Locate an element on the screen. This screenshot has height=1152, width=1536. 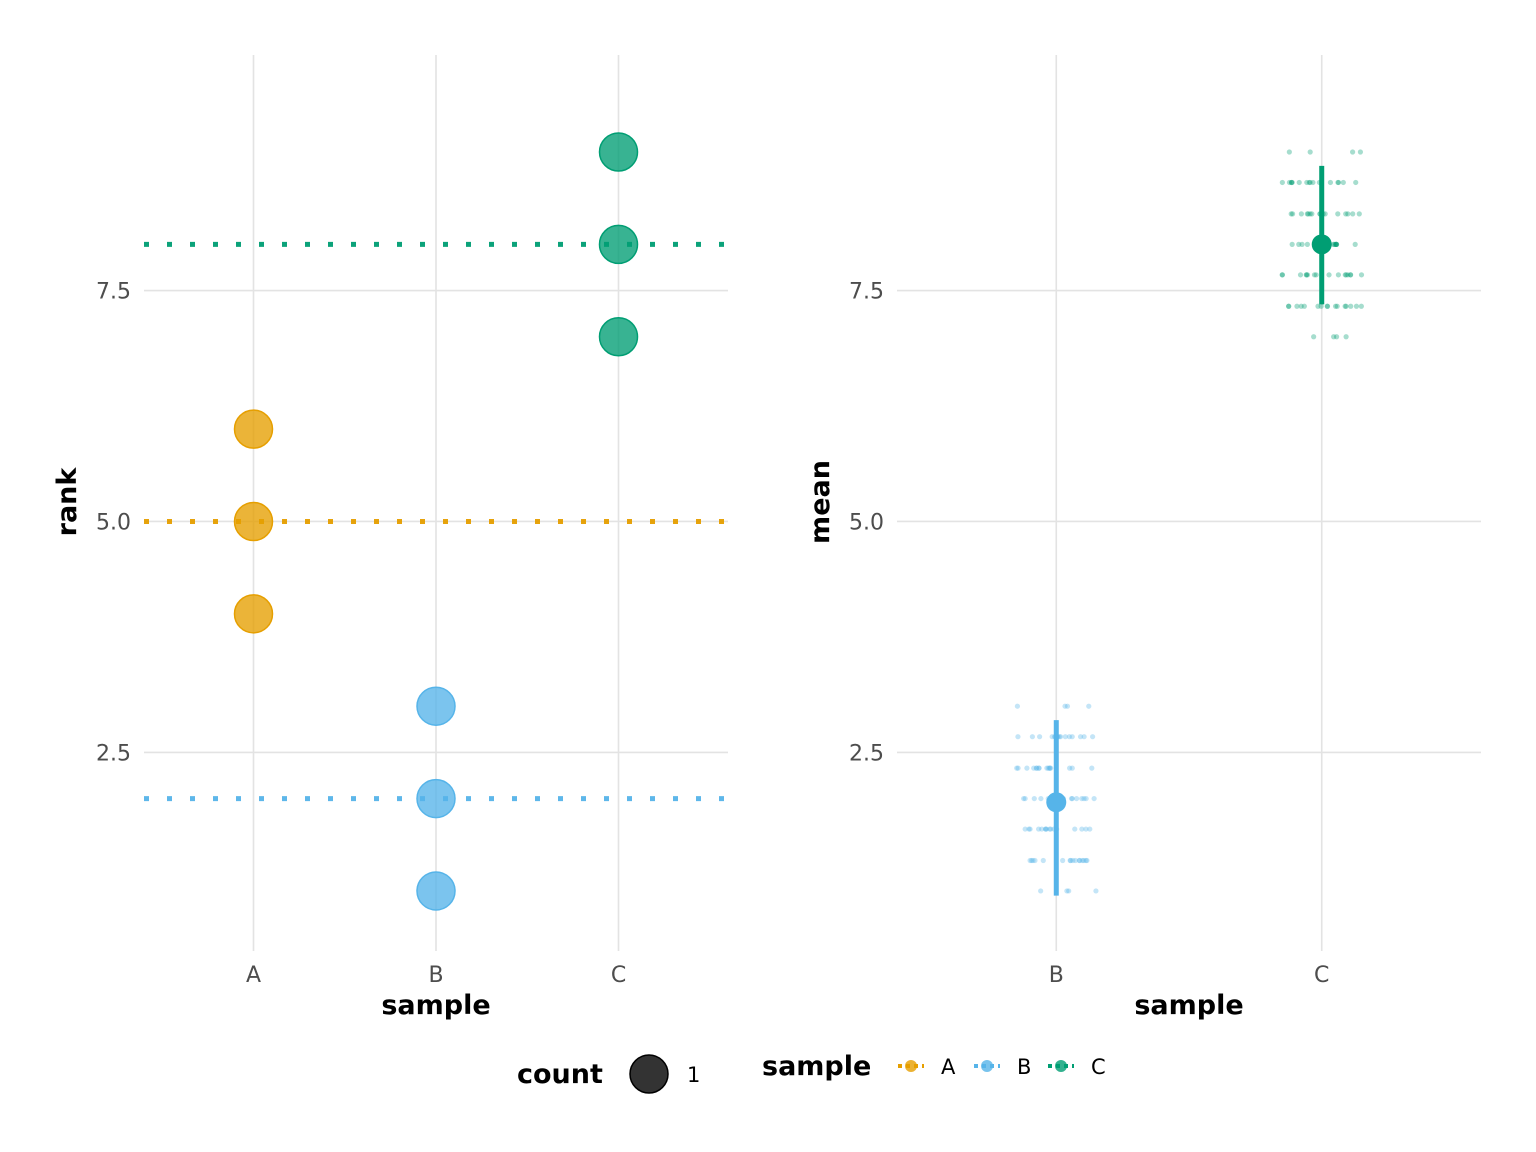
left-x-tick-label: B is located at coordinates (435, 975).